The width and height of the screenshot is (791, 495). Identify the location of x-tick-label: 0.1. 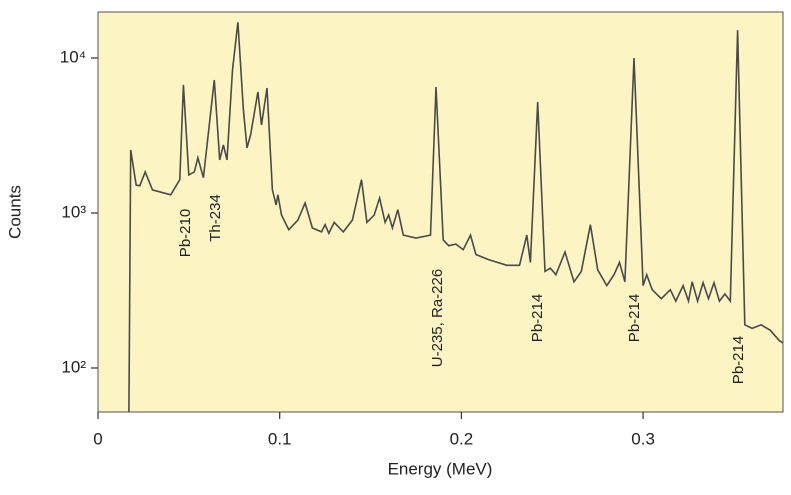
(280, 438).